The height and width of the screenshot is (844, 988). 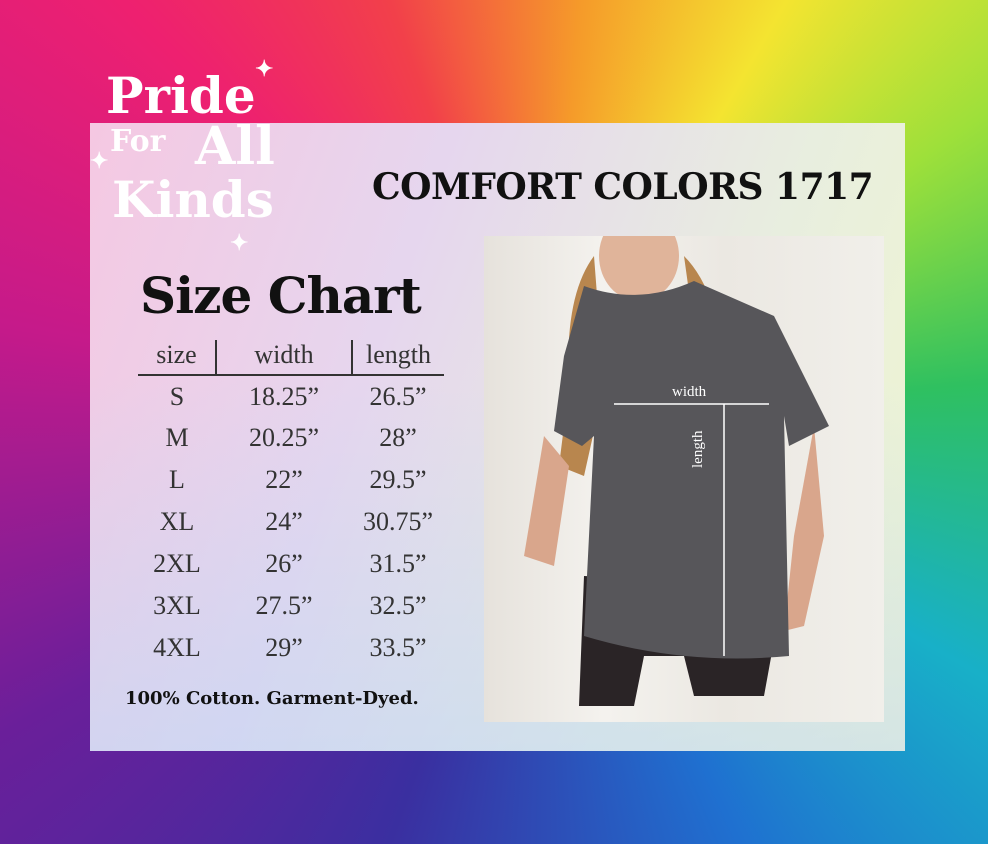 I want to click on table-cell: S, so click(x=177, y=396).